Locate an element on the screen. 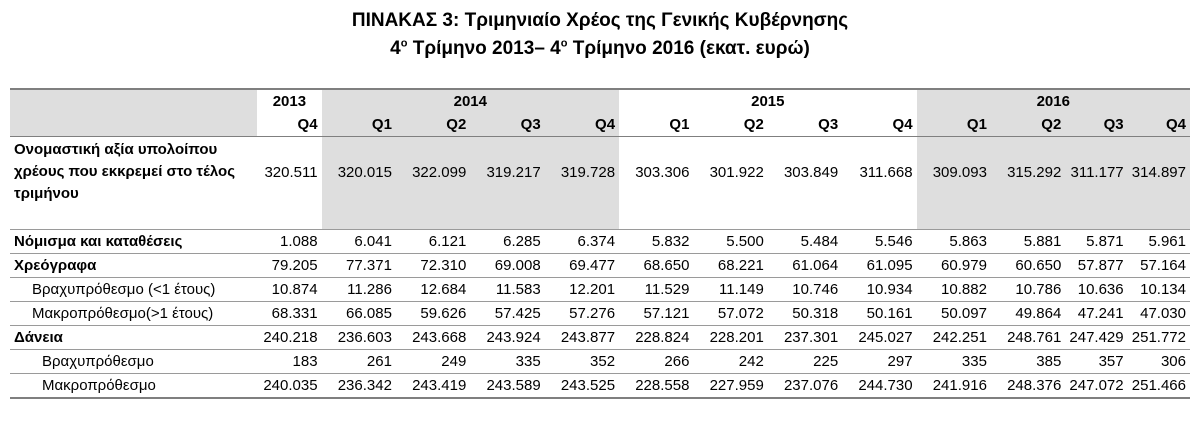  table-cell: 11.149 is located at coordinates (730, 289).